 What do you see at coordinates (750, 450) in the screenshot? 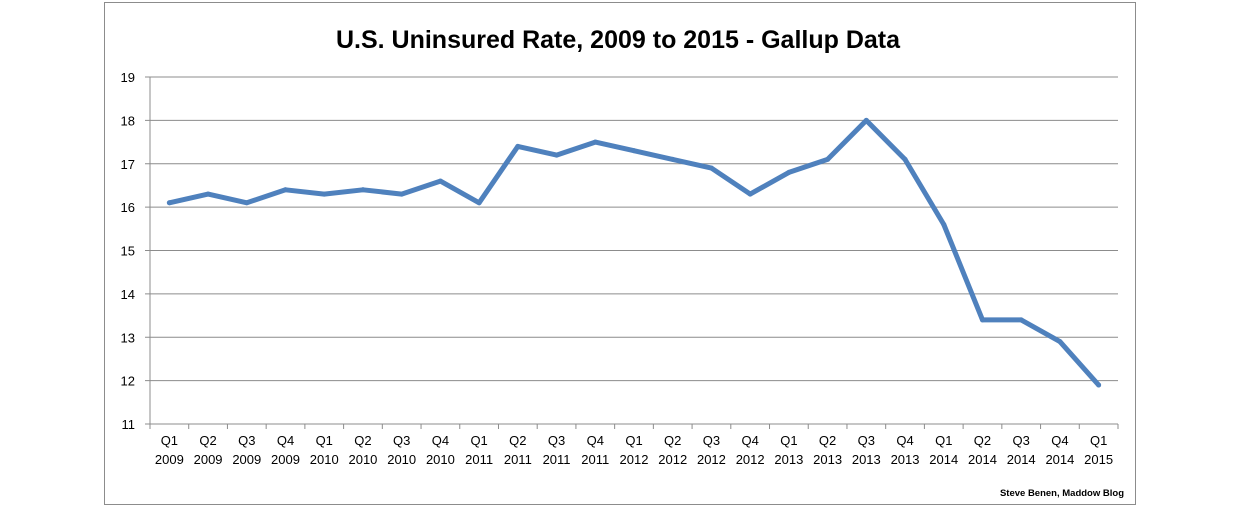
I see `x-tick-label: Q4 2012` at bounding box center [750, 450].